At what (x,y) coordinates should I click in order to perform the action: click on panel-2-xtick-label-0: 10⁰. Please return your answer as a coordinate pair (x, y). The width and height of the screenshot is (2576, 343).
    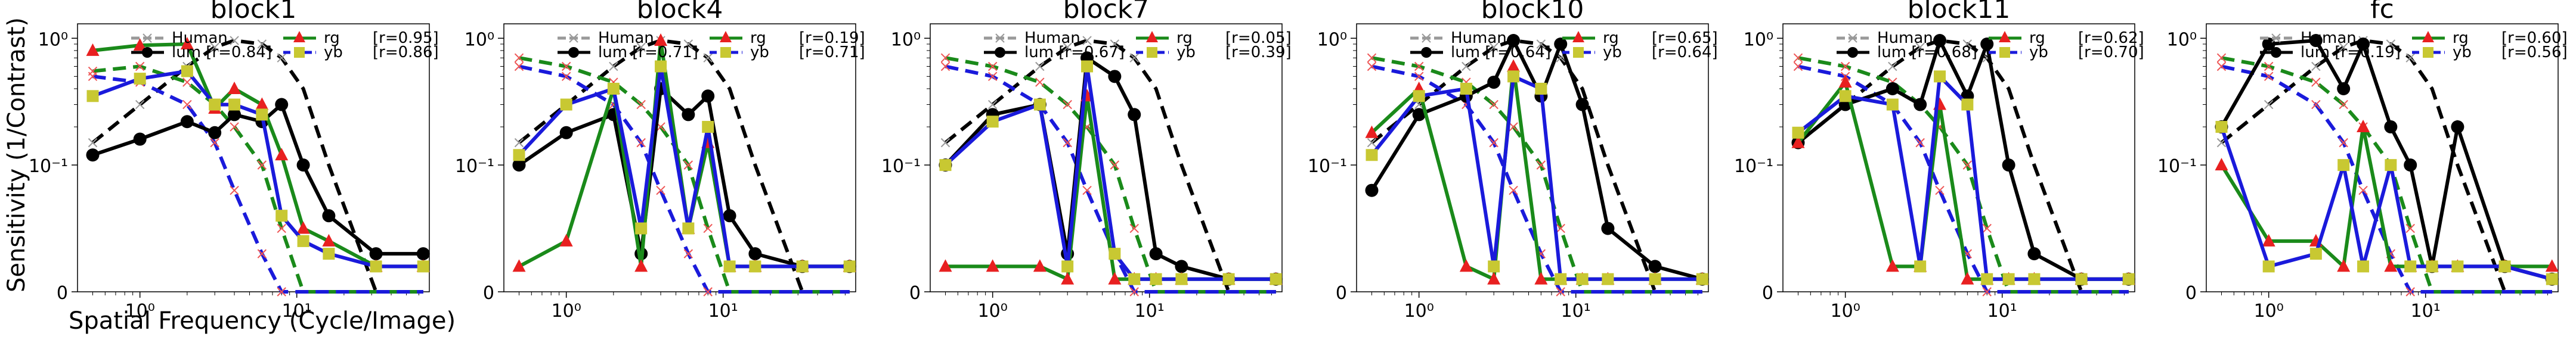
    Looking at the image, I should click on (566, 311).